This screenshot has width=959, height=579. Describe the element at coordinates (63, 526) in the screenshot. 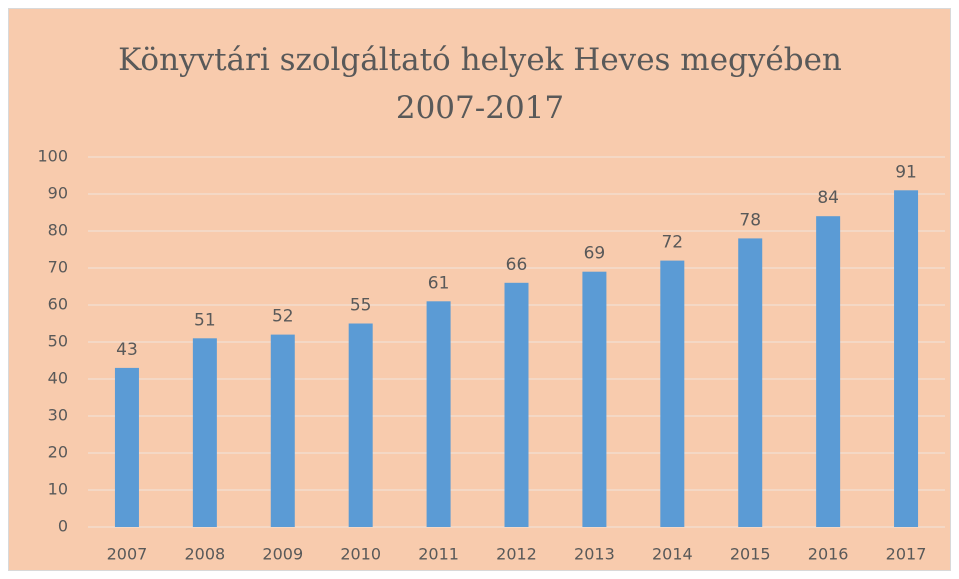

I see `y-tick-label: 0` at that location.